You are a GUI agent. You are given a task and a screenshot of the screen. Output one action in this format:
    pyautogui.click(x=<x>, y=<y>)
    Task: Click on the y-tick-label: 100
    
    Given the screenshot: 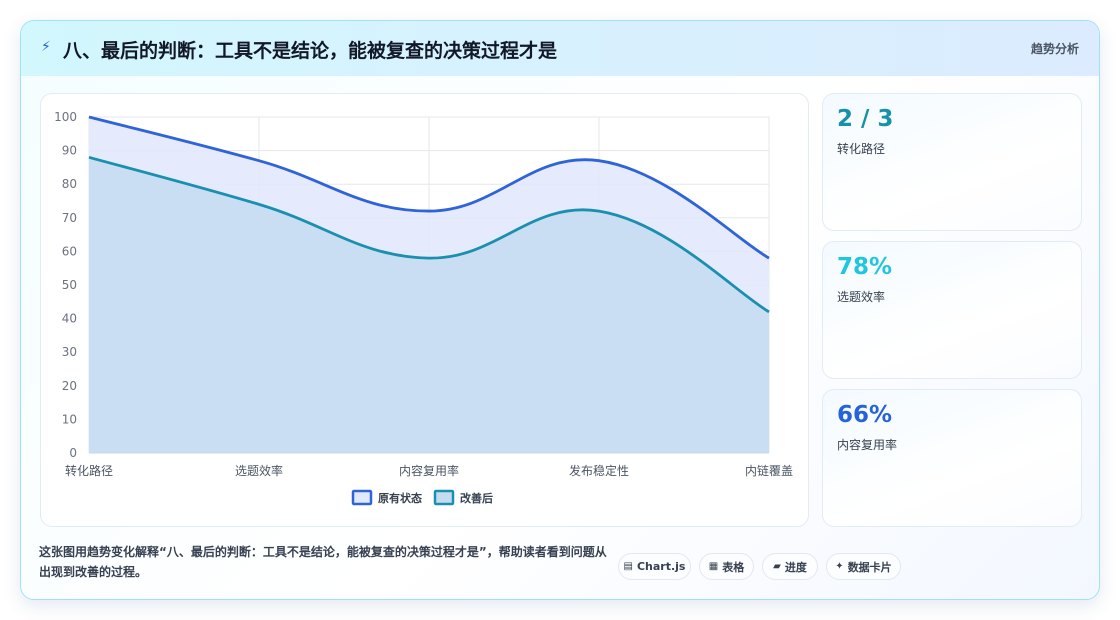 What is the action you would take?
    pyautogui.click(x=65, y=117)
    